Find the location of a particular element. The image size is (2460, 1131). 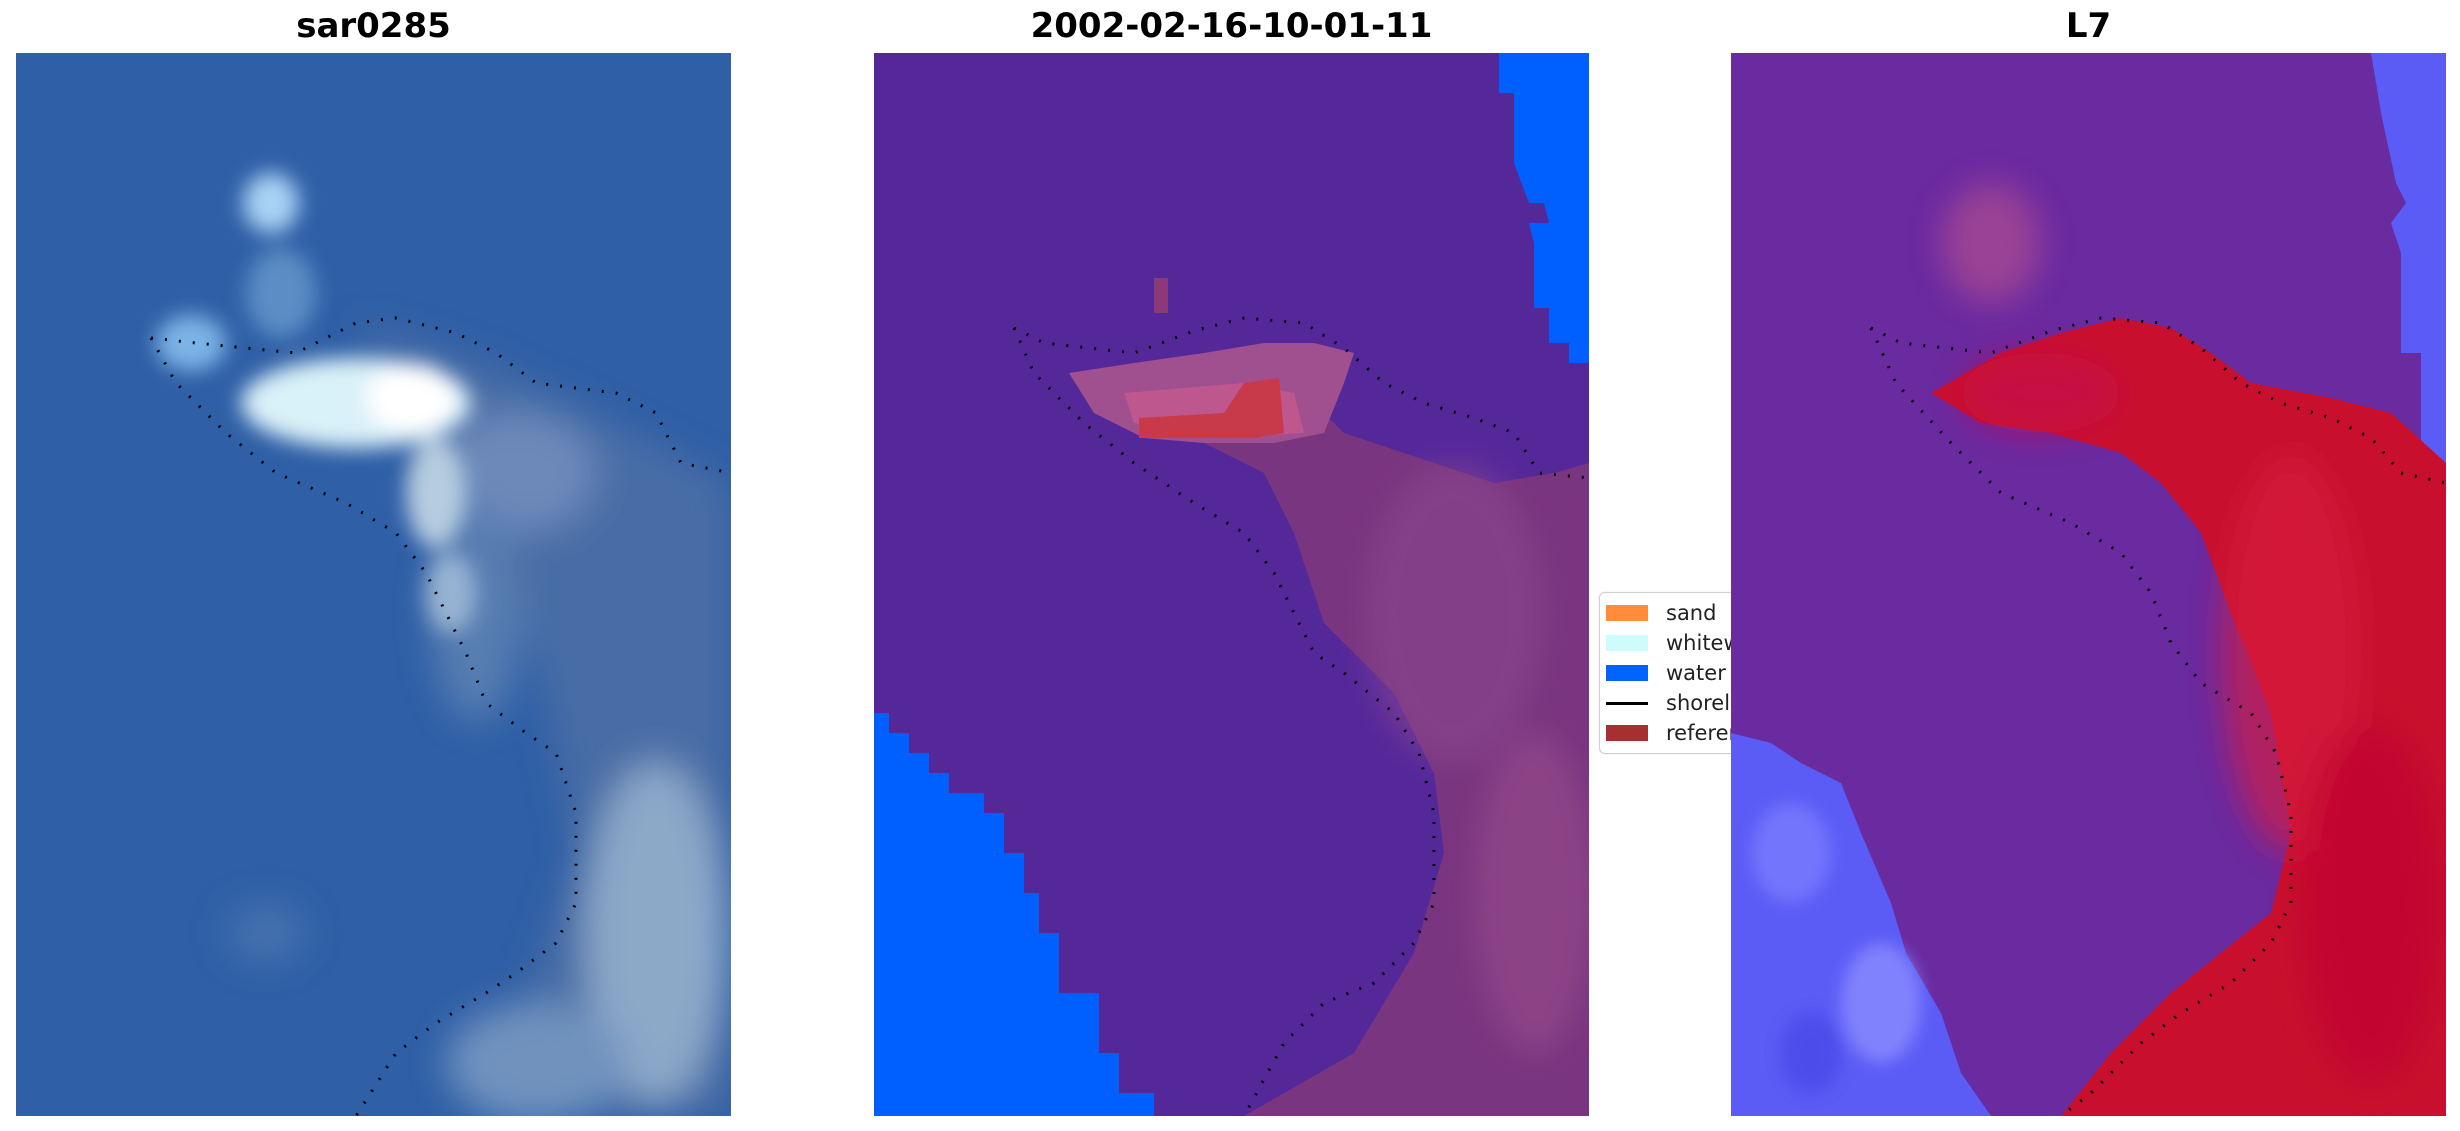

panel-title-index: L7 is located at coordinates (2088, 26).